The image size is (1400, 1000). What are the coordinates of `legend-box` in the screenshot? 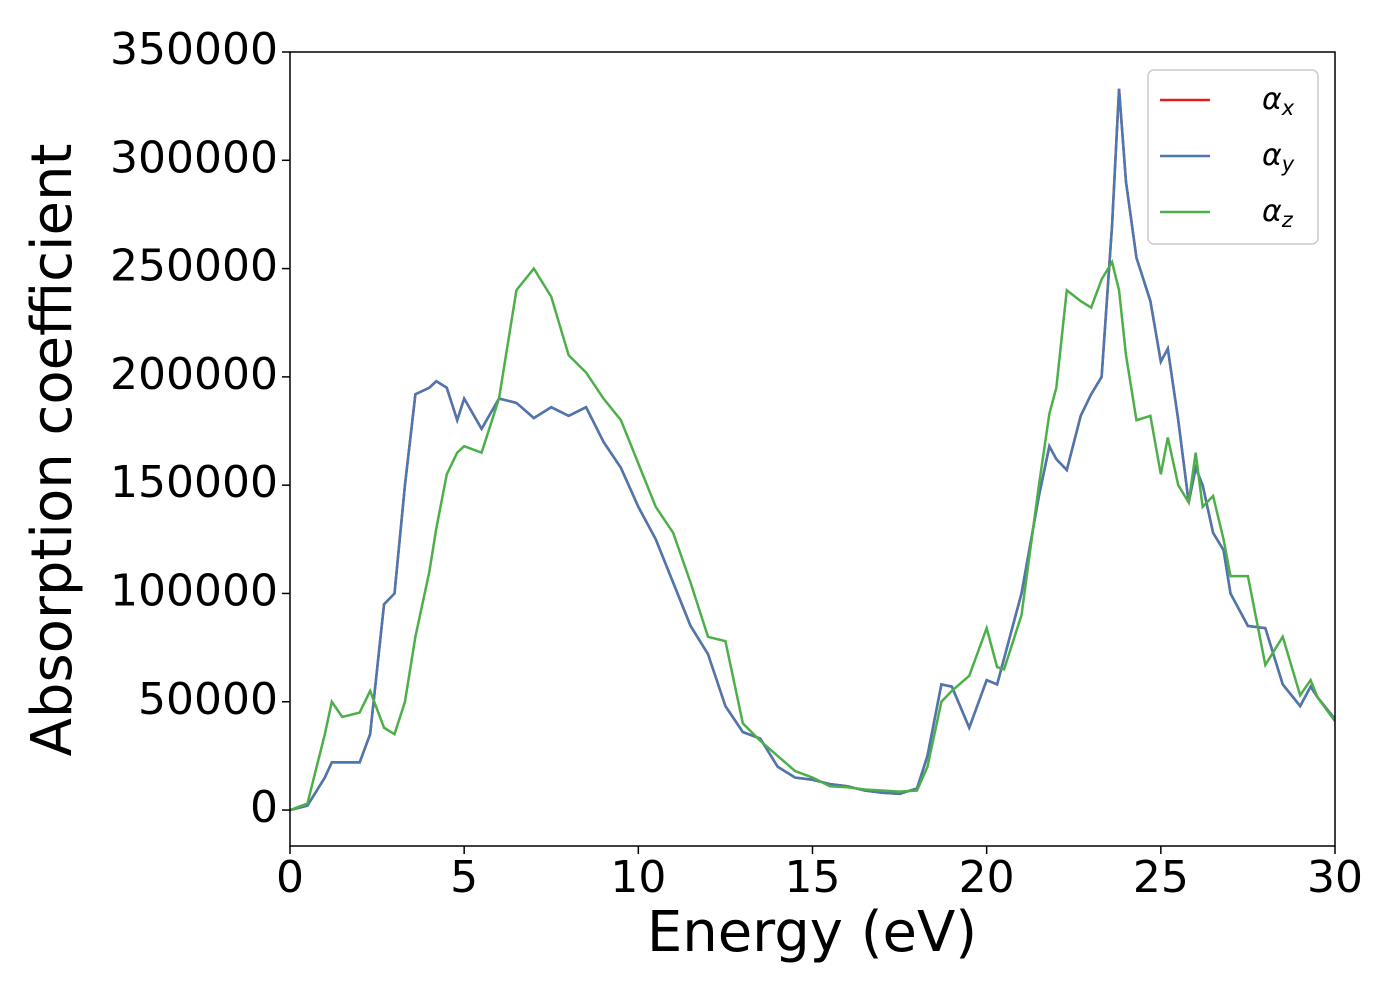 It's located at (1233, 157).